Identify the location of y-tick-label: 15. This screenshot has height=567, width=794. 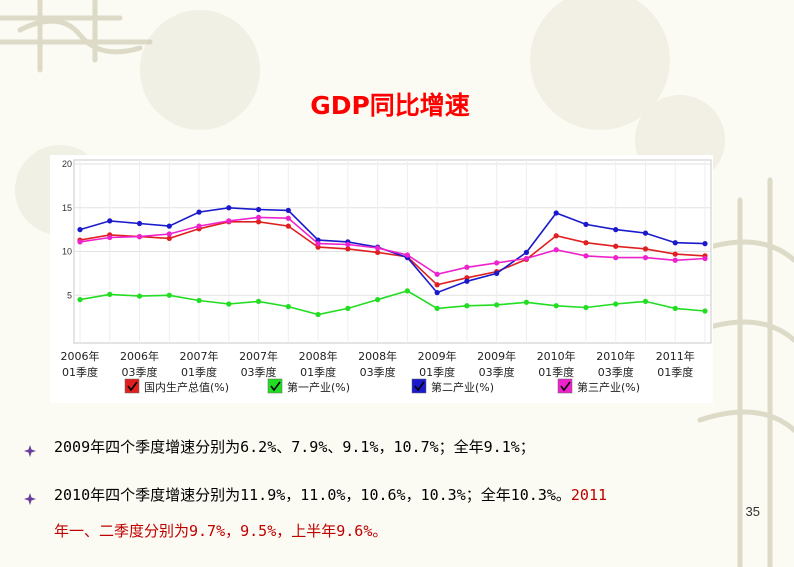
(67, 208).